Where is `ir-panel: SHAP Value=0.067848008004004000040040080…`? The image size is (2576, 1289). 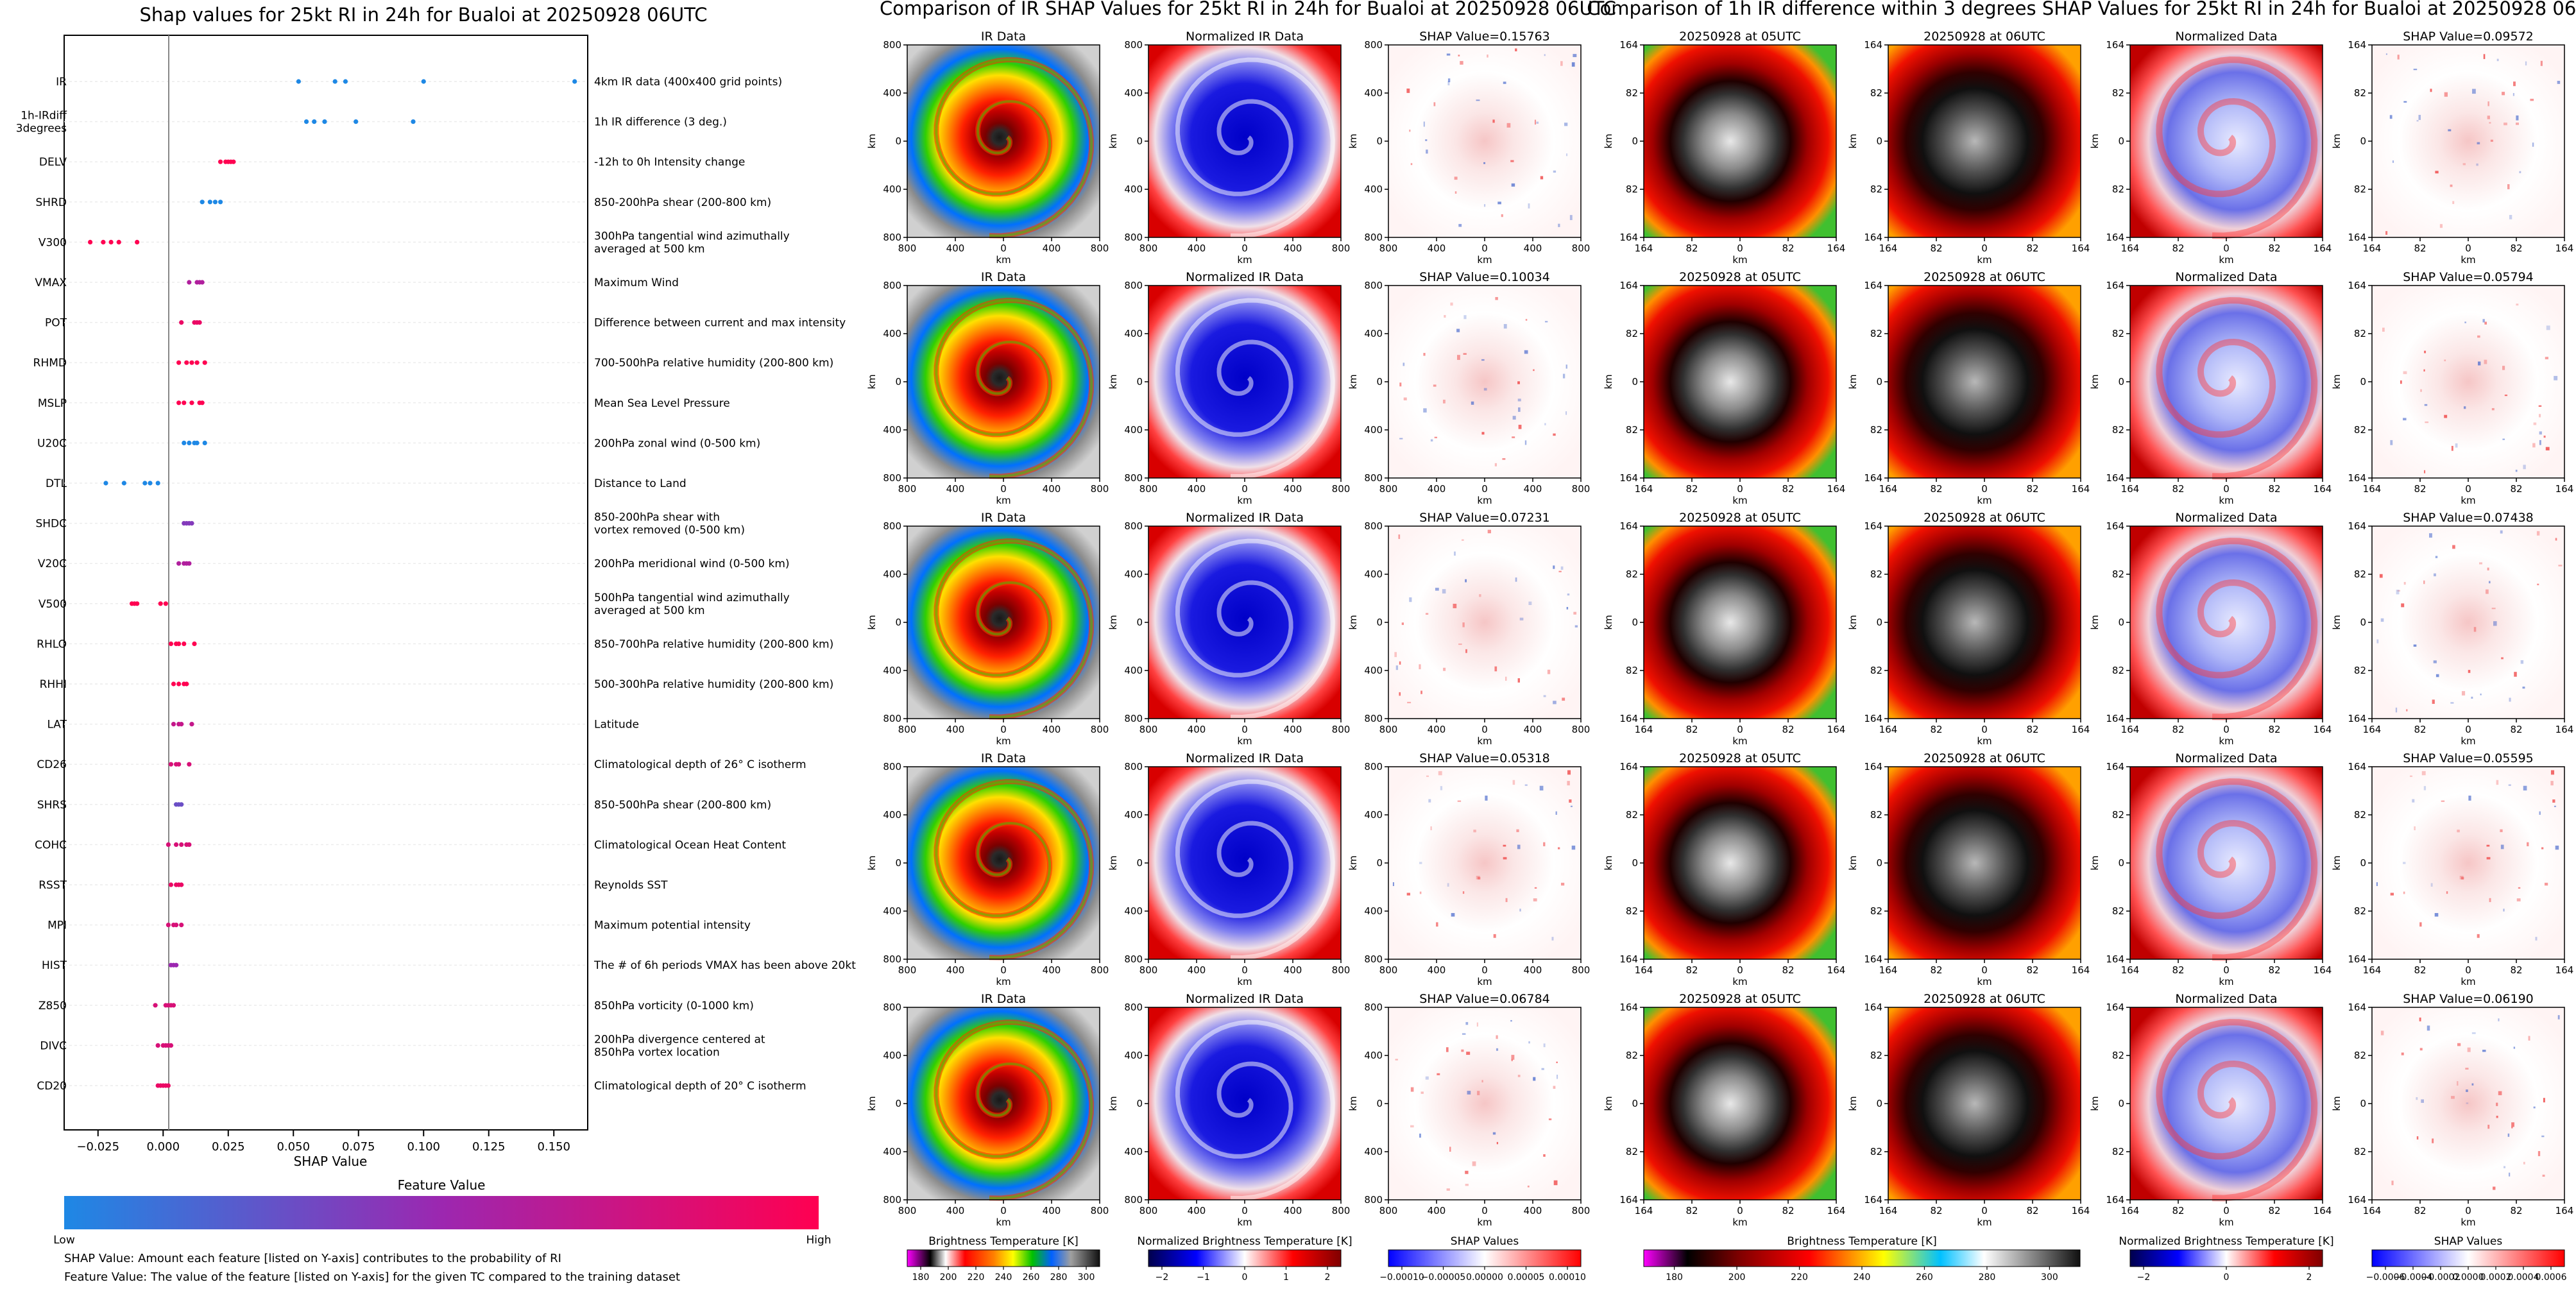 ir-panel: SHAP Value=0.067848008004004000040040080… is located at coordinates (1468, 1110).